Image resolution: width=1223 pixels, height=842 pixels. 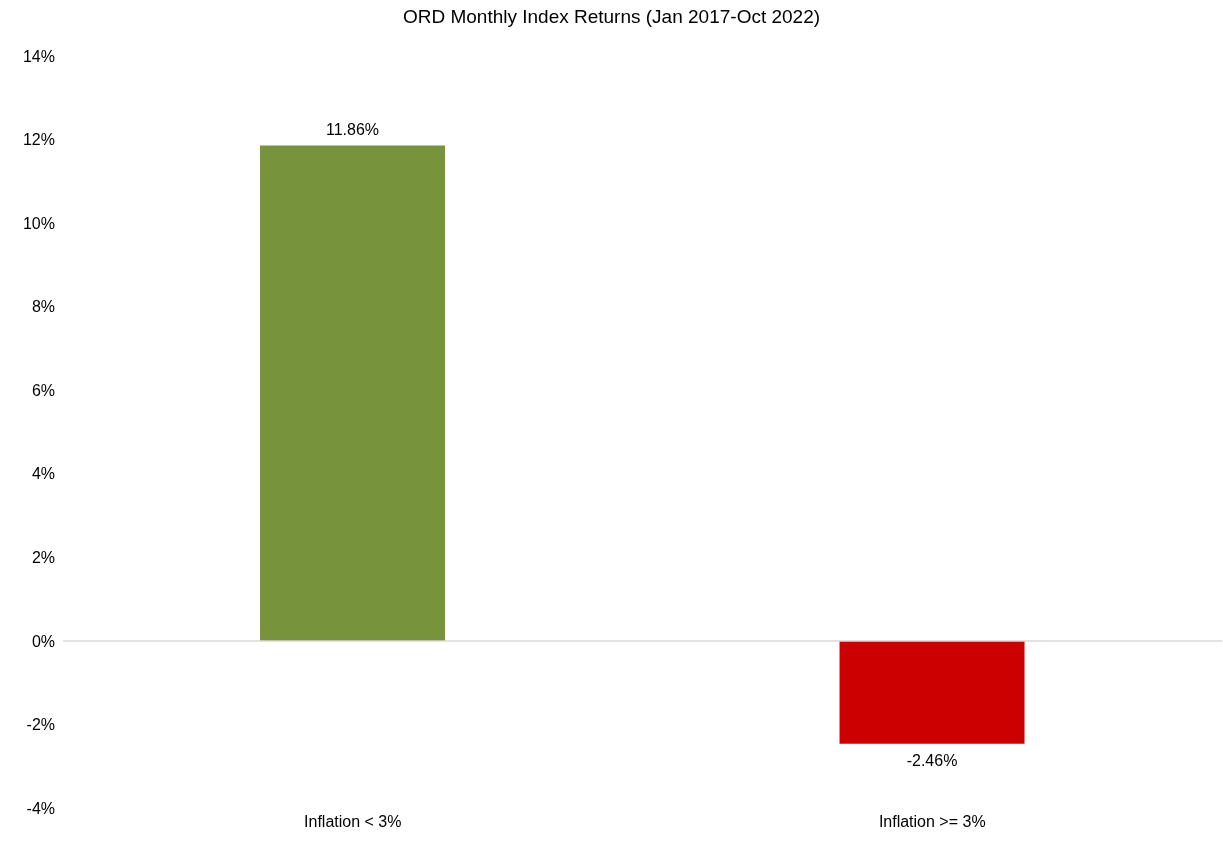 I want to click on y-tick-label: 0%, so click(x=43, y=641).